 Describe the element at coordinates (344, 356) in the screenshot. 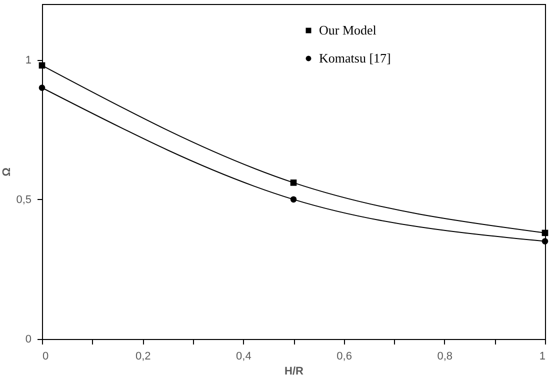

I see `x-tick-label: 0,6` at that location.